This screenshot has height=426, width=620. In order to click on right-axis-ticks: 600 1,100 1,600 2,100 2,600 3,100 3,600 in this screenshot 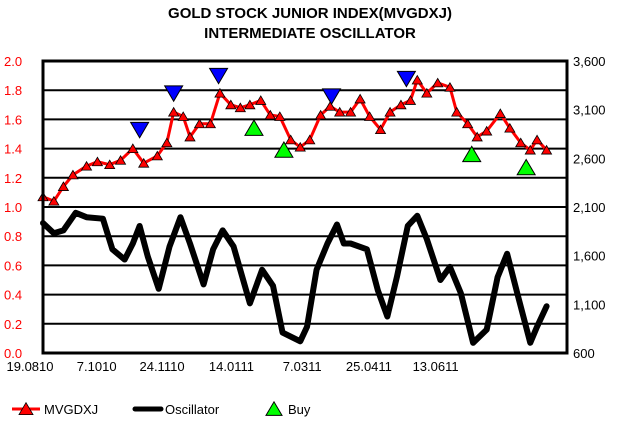, I will do `click(589, 207)`.